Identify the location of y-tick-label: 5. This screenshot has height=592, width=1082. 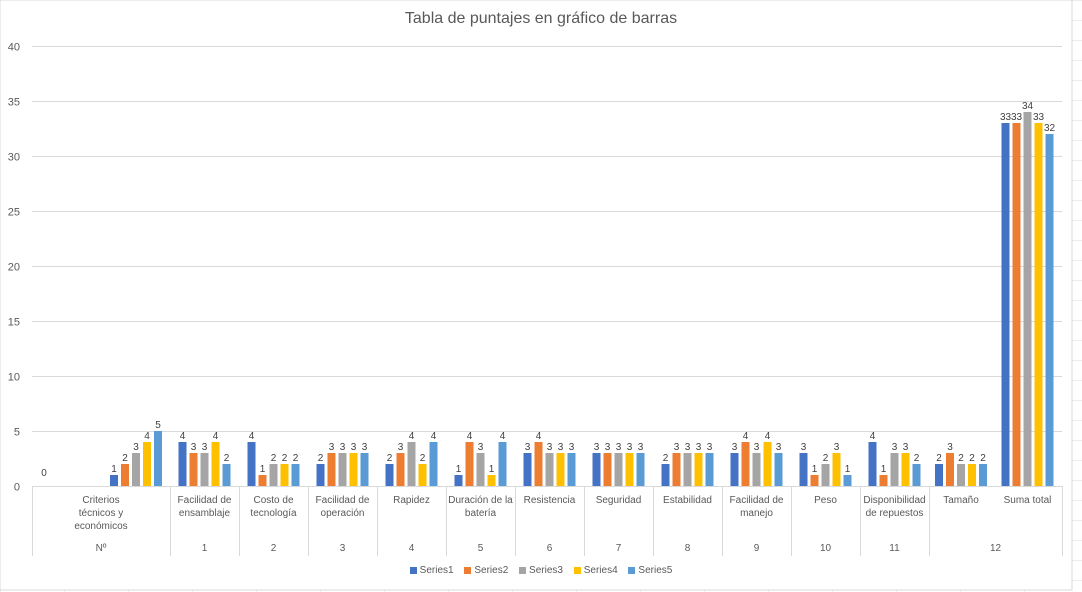
(17, 433).